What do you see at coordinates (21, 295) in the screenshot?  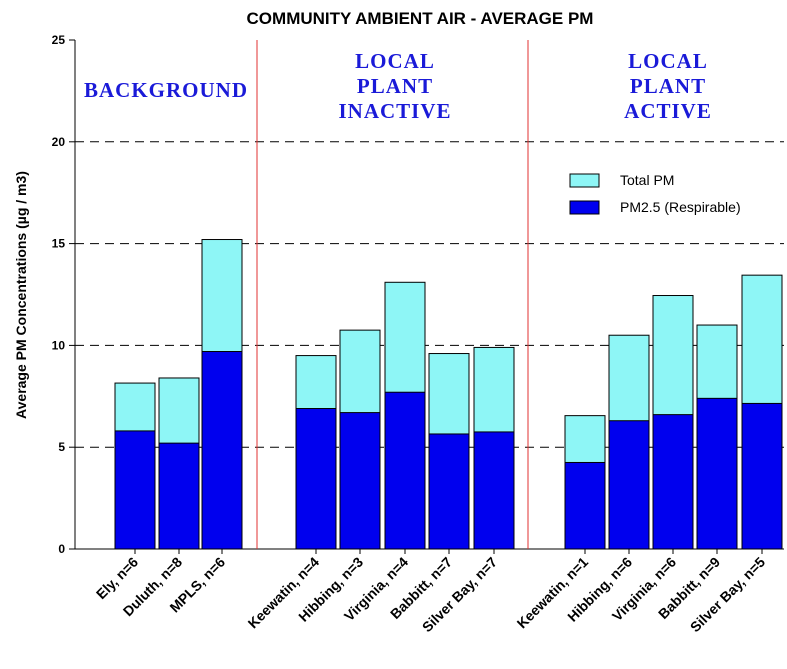 I see `y-axis-label: Average PM Concentrations (µg / m3)` at bounding box center [21, 295].